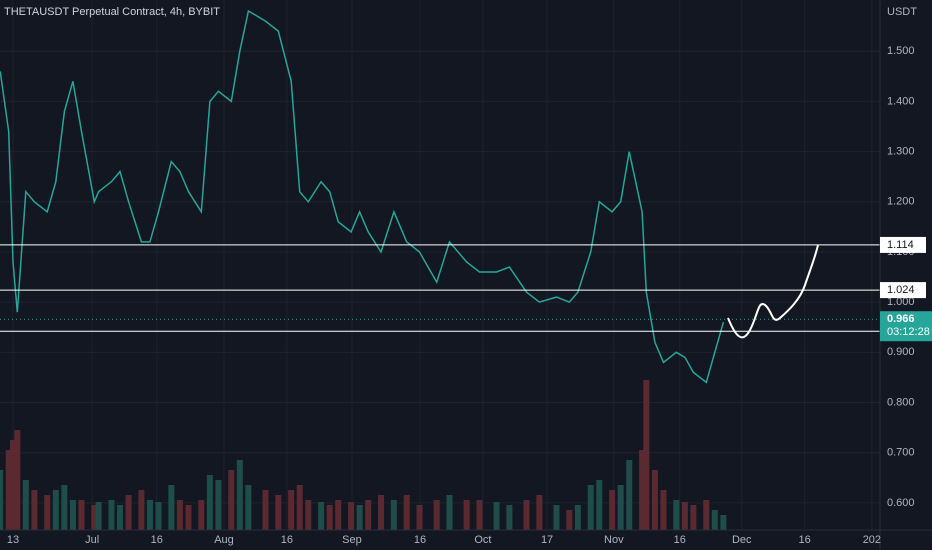  What do you see at coordinates (773, 291) in the screenshot?
I see `projection-drawing` at bounding box center [773, 291].